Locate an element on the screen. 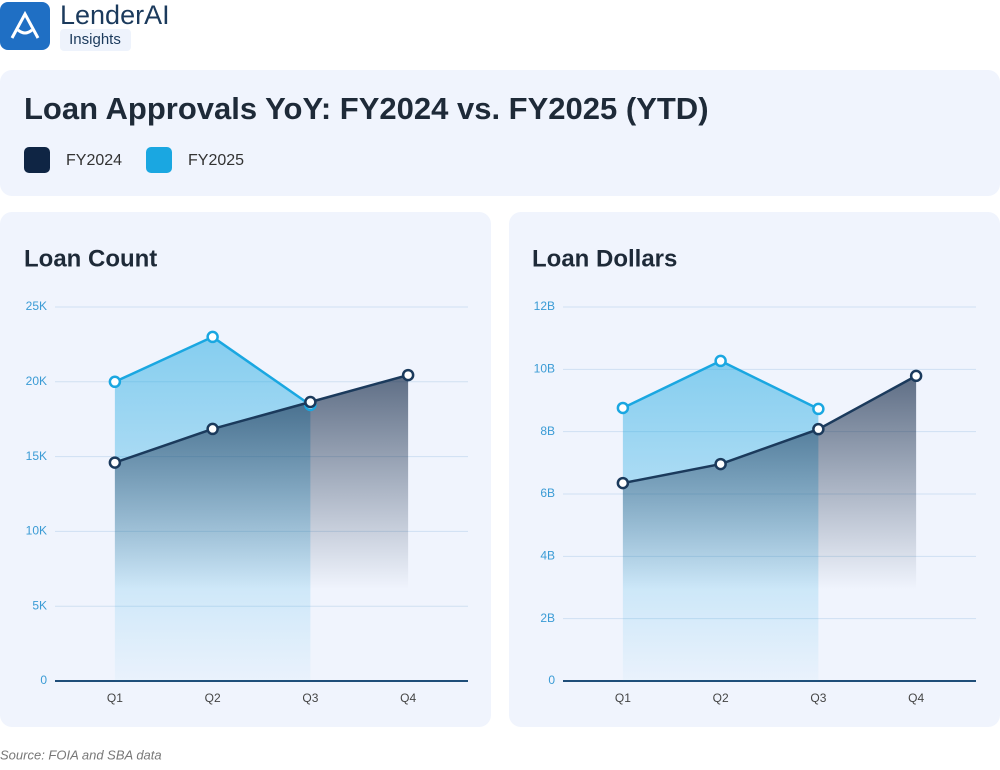 Image resolution: width=1000 pixels, height=770 pixels. y-tick-label: 25K is located at coordinates (36, 306).